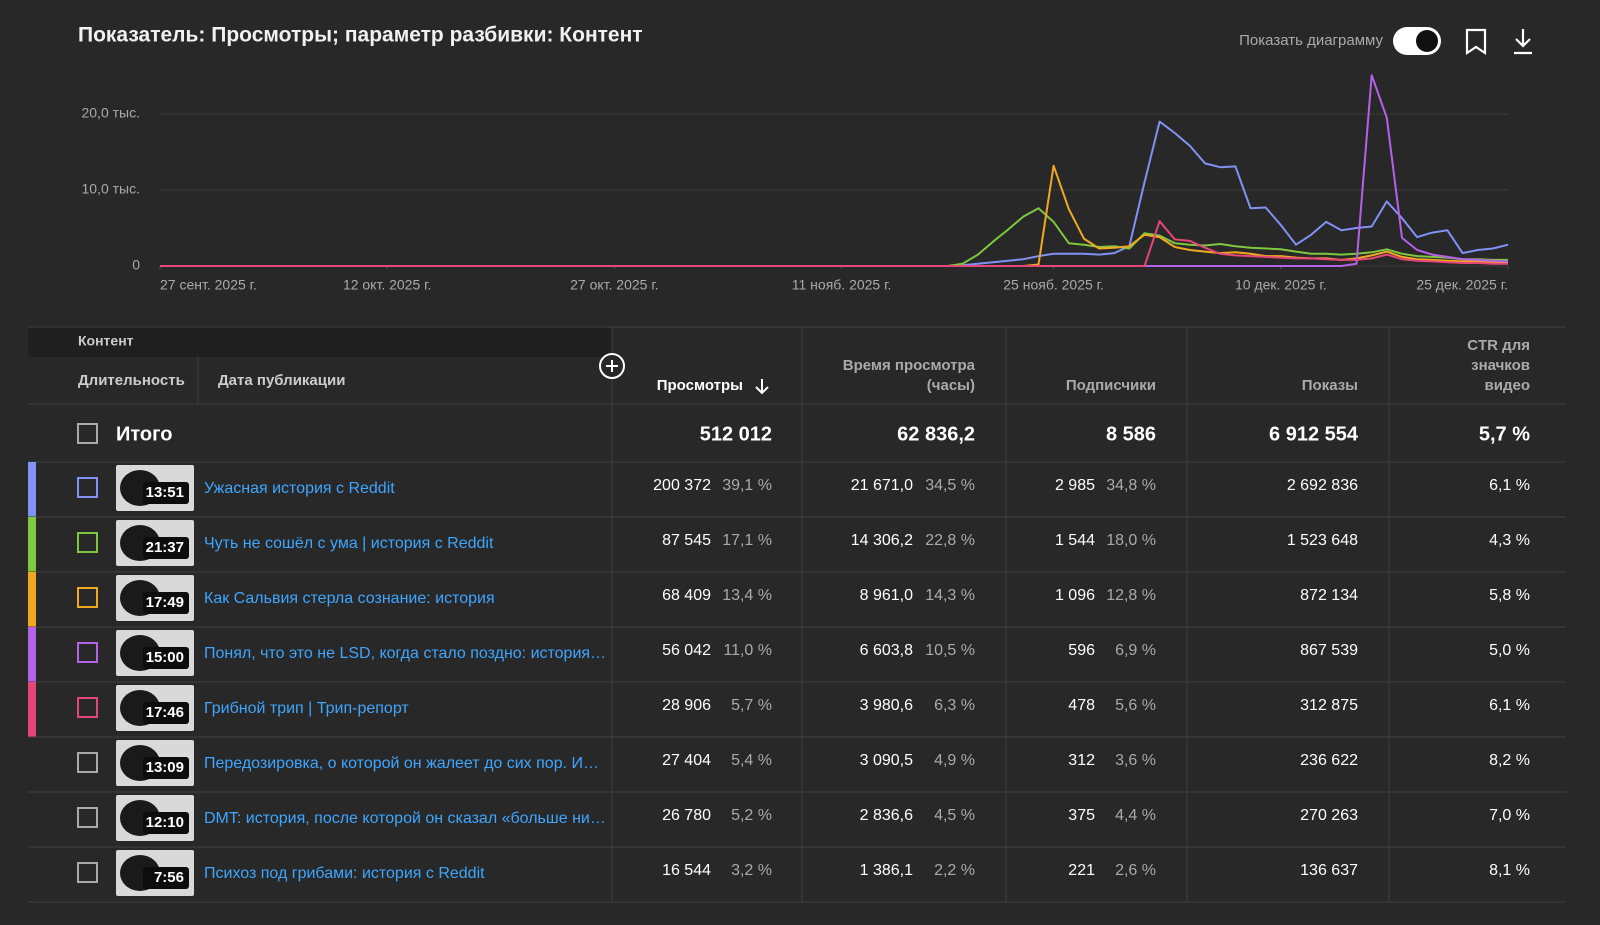 Image resolution: width=1600 pixels, height=925 pixels. I want to click on sort-option: Дата публикации, so click(281, 380).